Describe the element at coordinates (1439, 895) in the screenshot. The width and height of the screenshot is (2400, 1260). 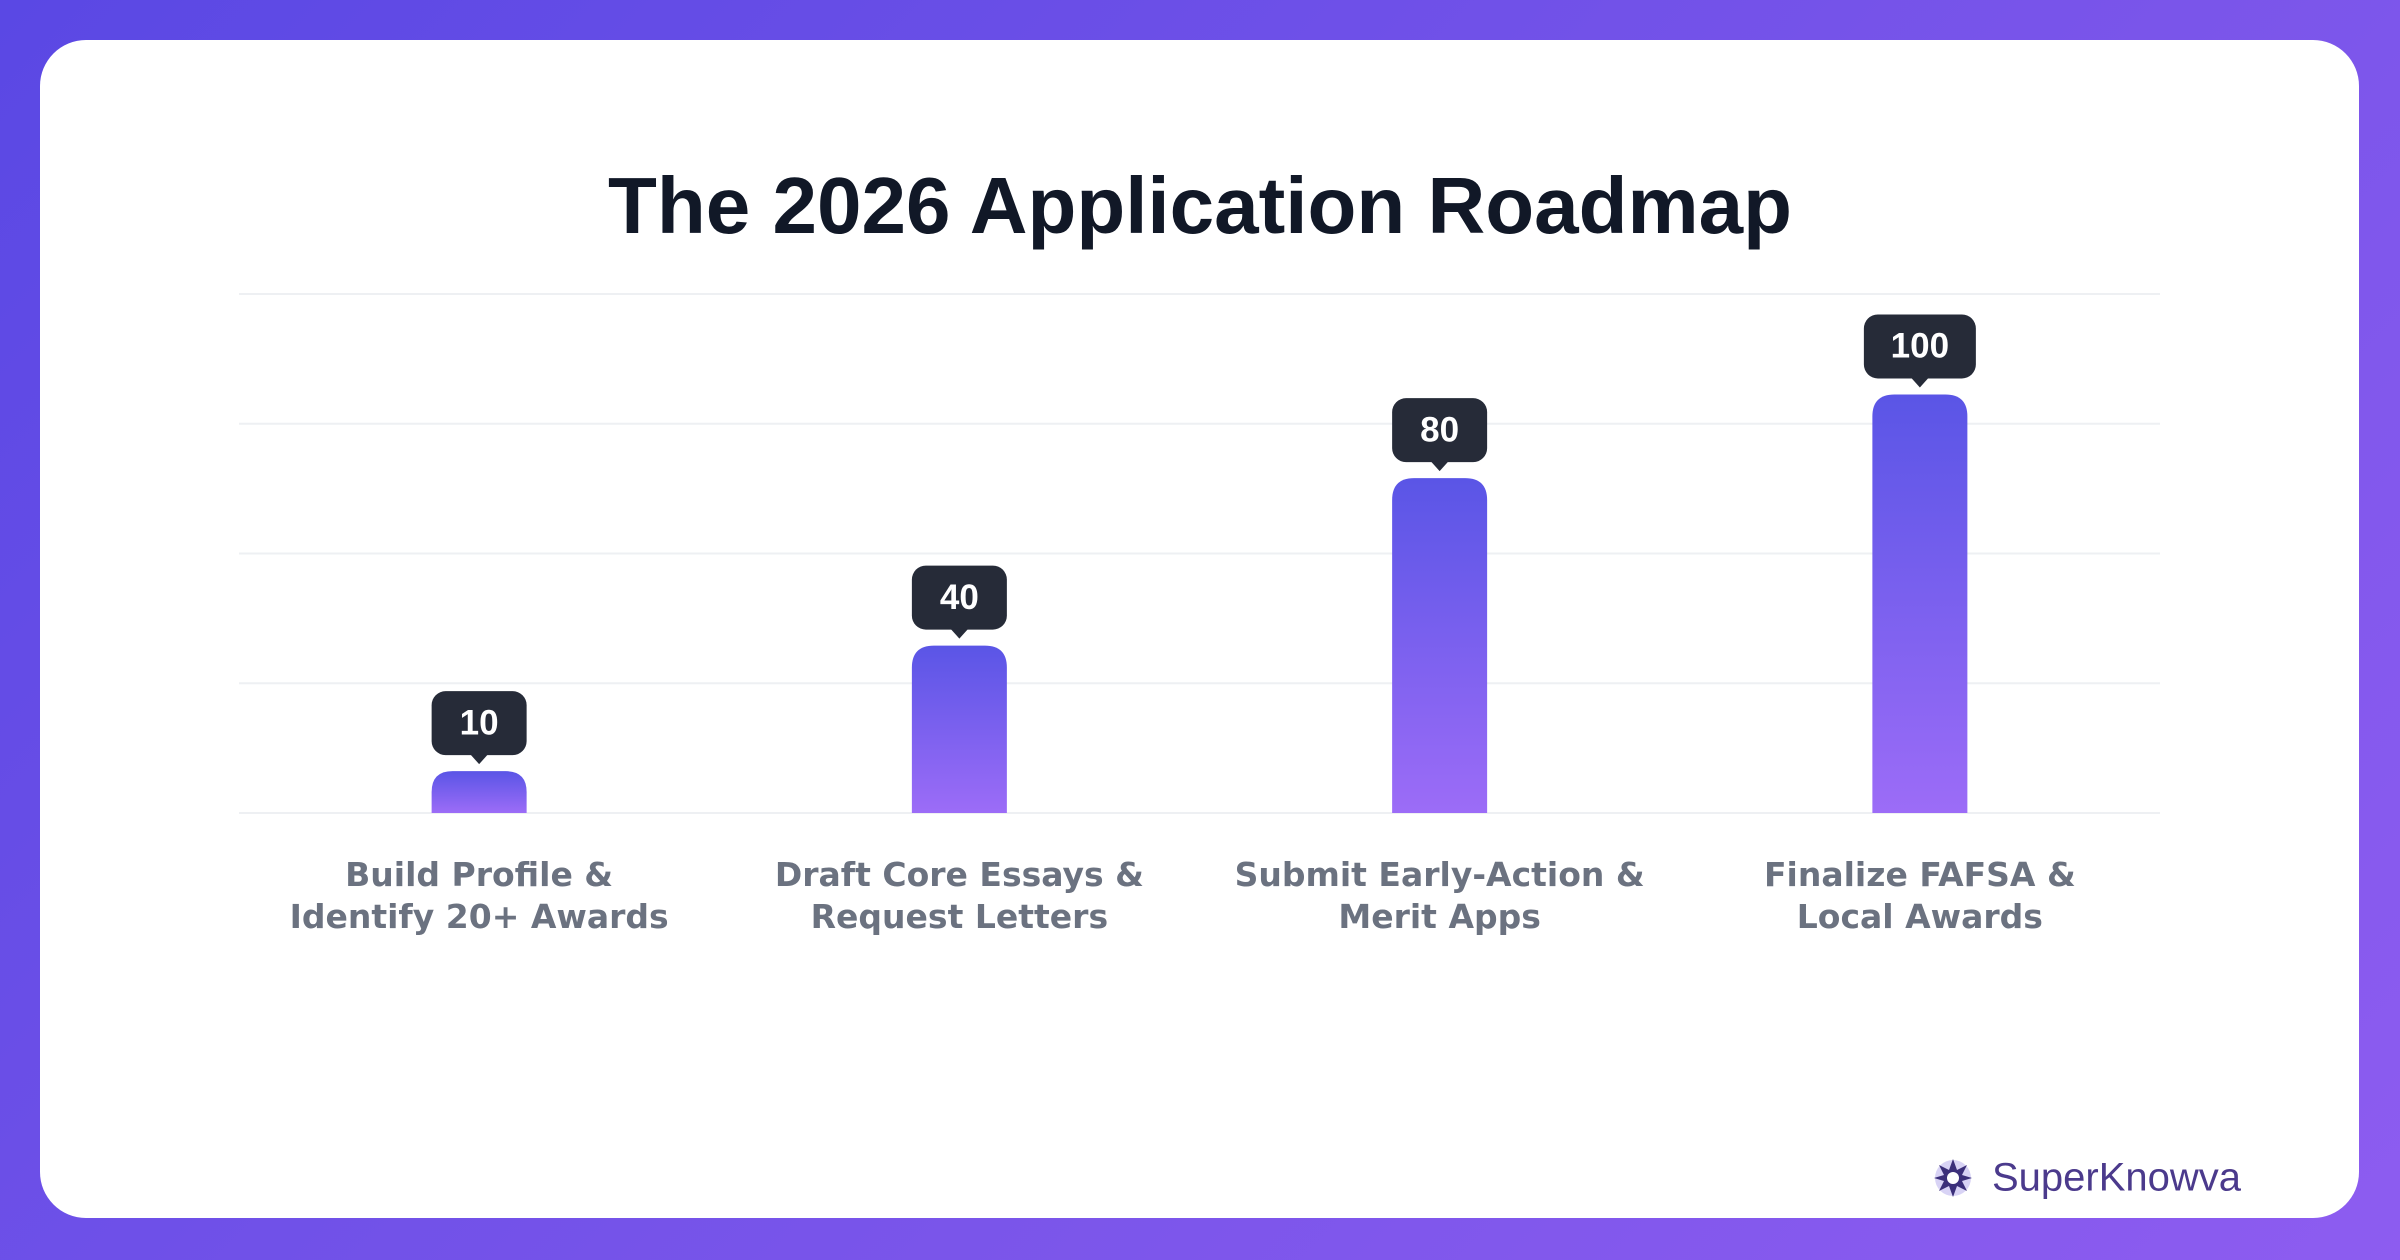
I see `x-tick-label: Submit Early-Action & Merit Apps` at that location.